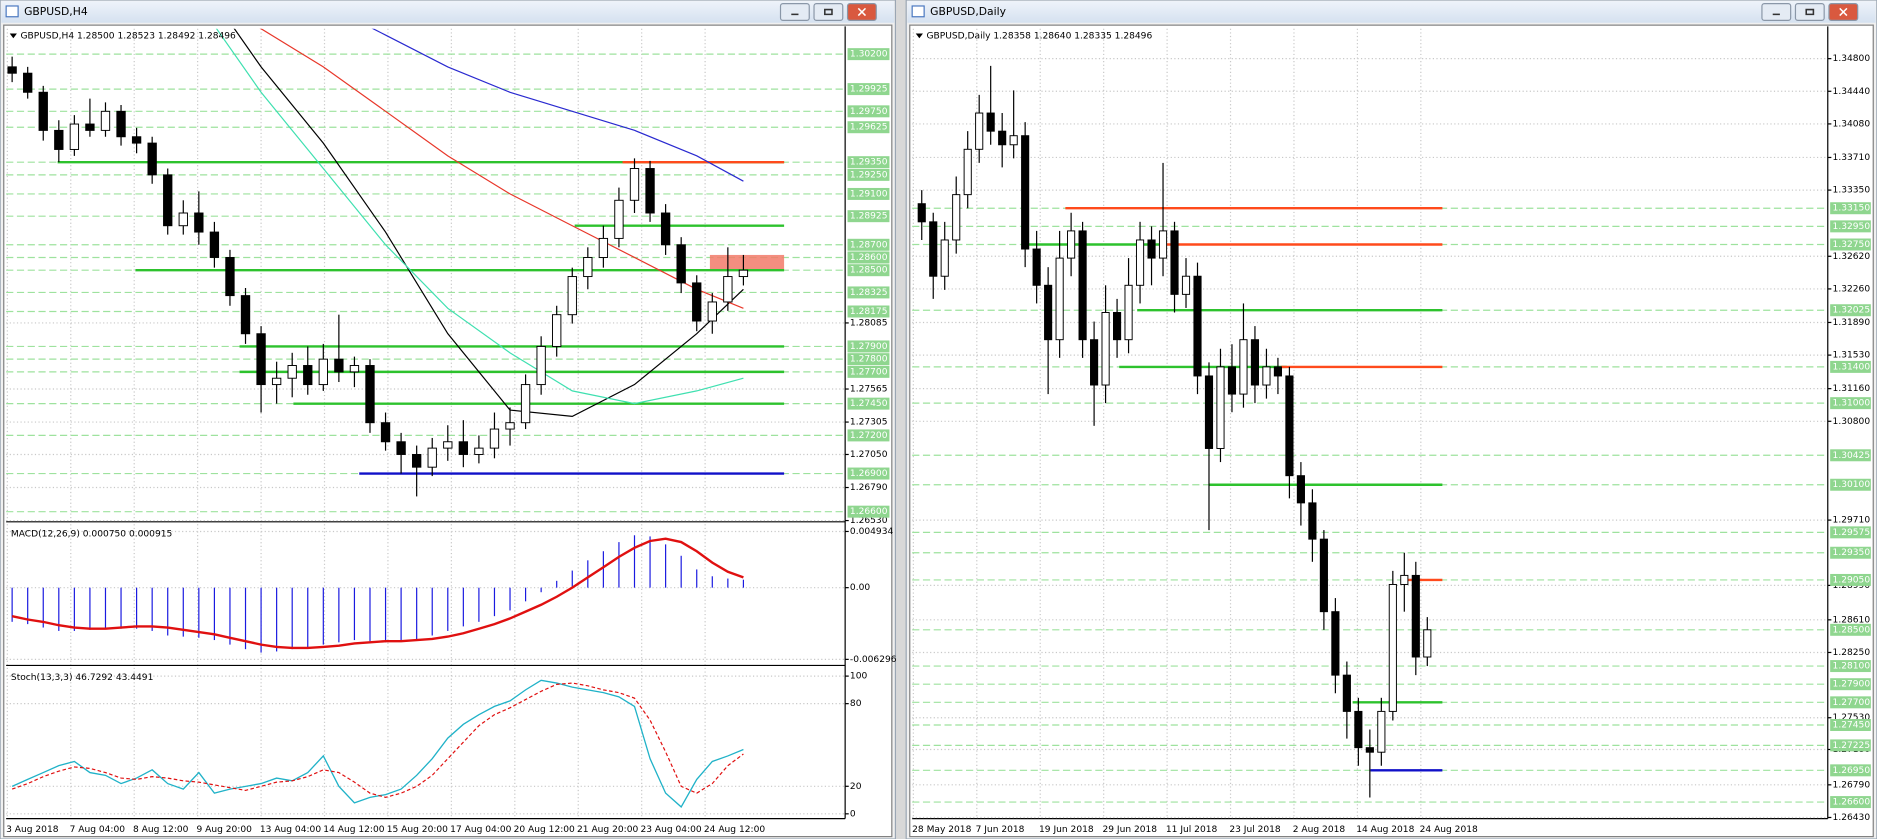 This screenshot has height=839, width=1877. I want to click on price-label: 1.28085, so click(869, 323).